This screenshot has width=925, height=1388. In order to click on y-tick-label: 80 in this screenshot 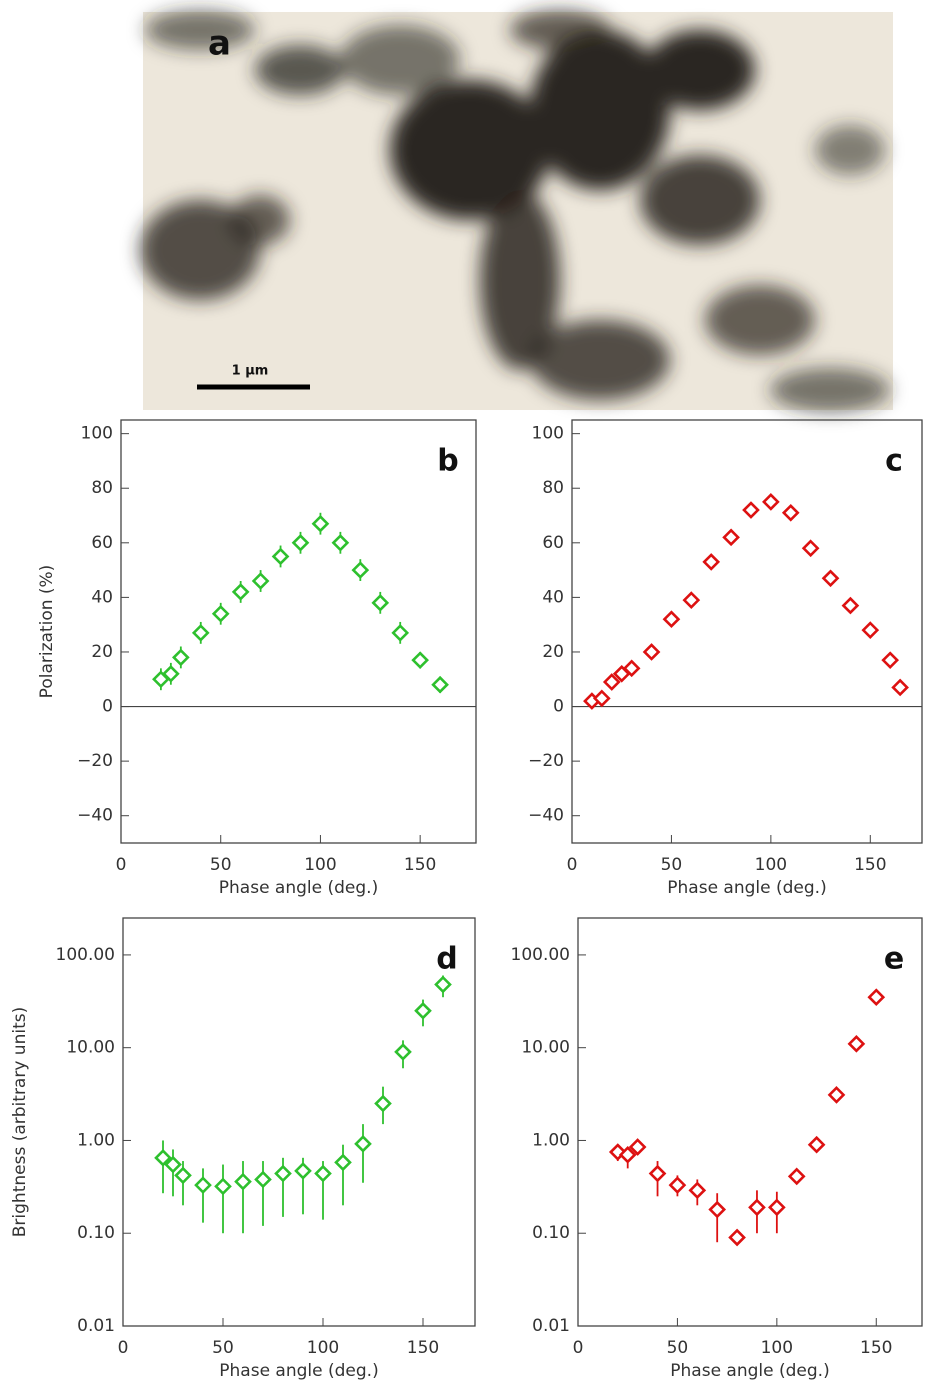, I will do `click(102, 488)`.